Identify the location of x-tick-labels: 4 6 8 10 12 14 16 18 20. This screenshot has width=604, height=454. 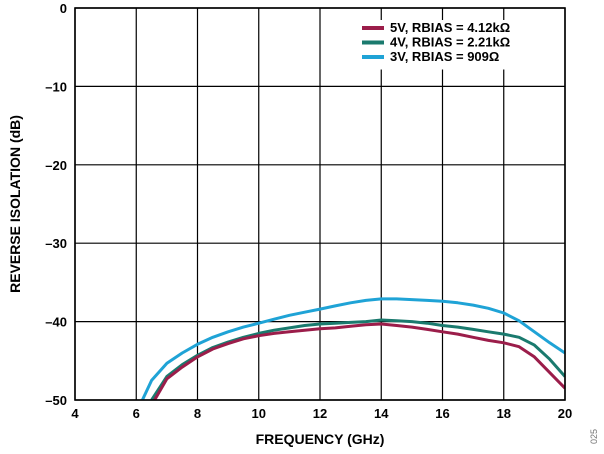
(321, 413).